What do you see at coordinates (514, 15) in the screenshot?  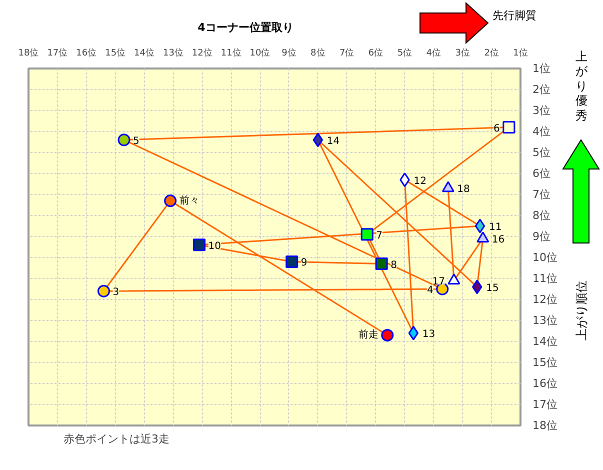 I see `text: 先行脚質` at bounding box center [514, 15].